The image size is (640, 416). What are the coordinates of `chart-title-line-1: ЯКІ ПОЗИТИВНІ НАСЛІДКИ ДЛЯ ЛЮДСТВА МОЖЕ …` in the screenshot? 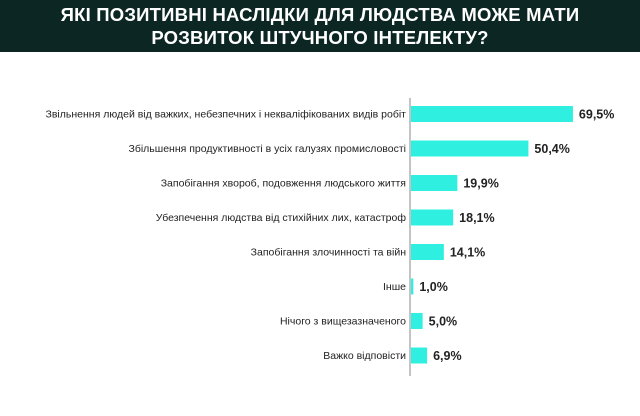 It's located at (320, 14).